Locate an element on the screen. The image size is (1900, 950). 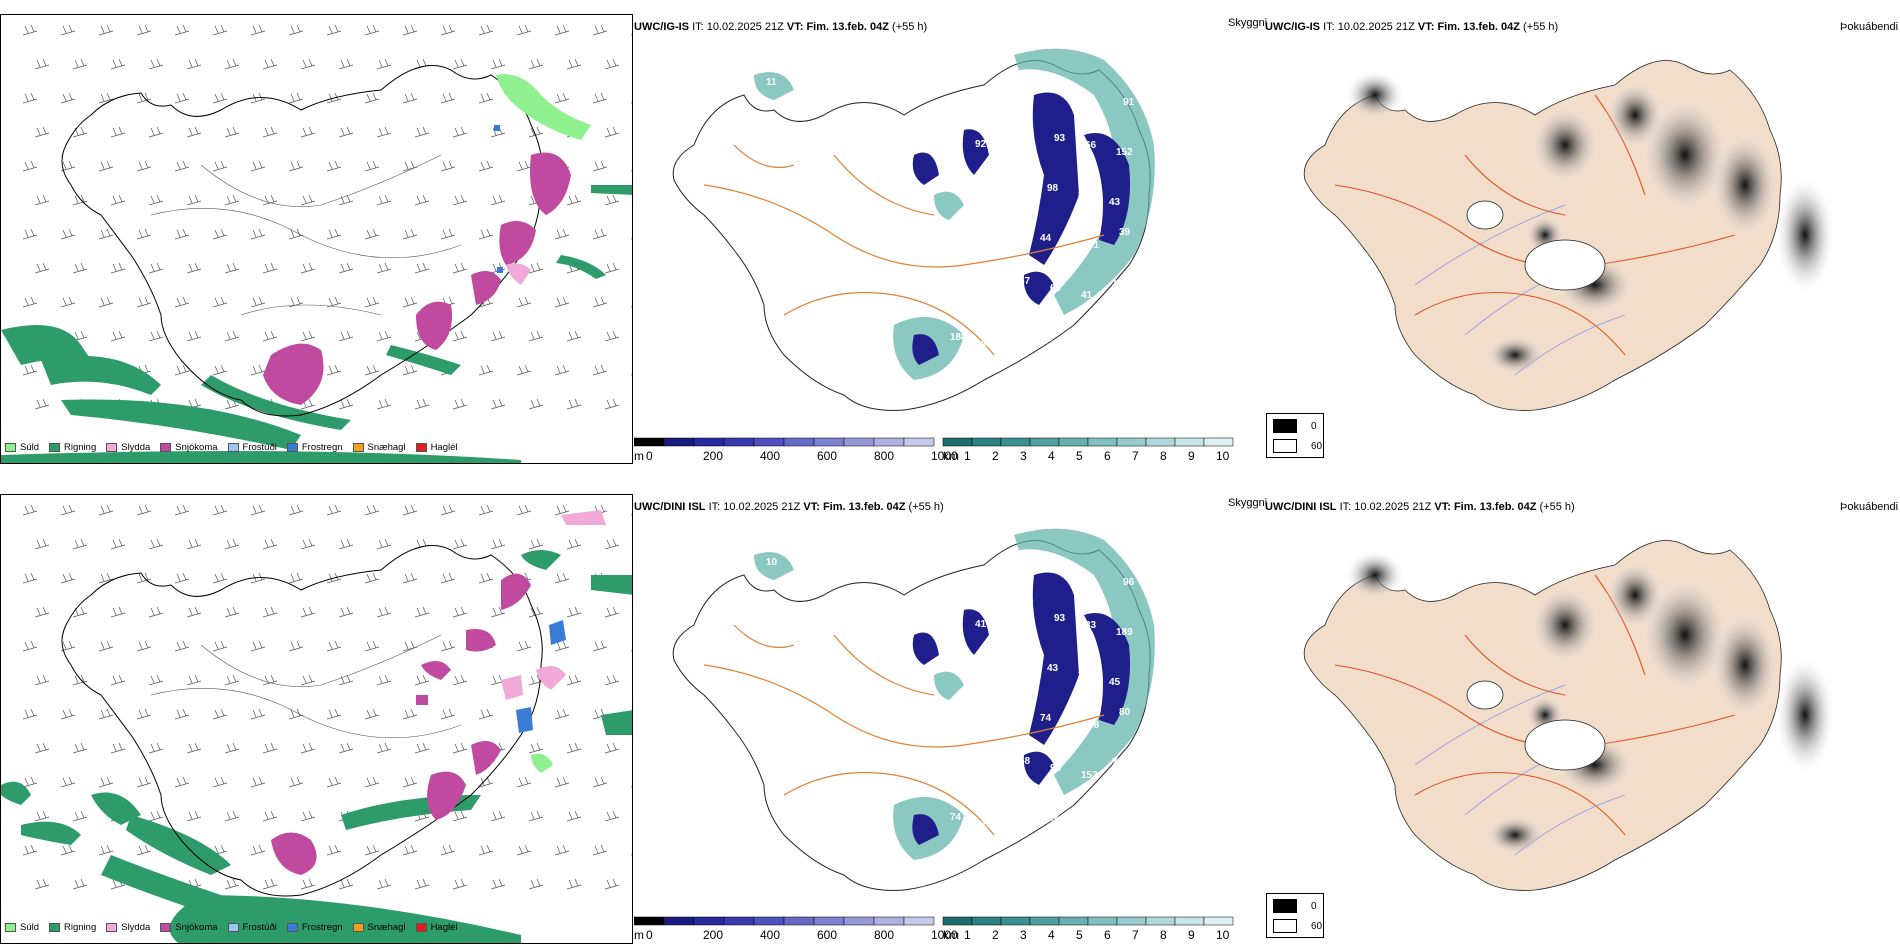
vis-bar-tick: 1 is located at coordinates (967, 455).